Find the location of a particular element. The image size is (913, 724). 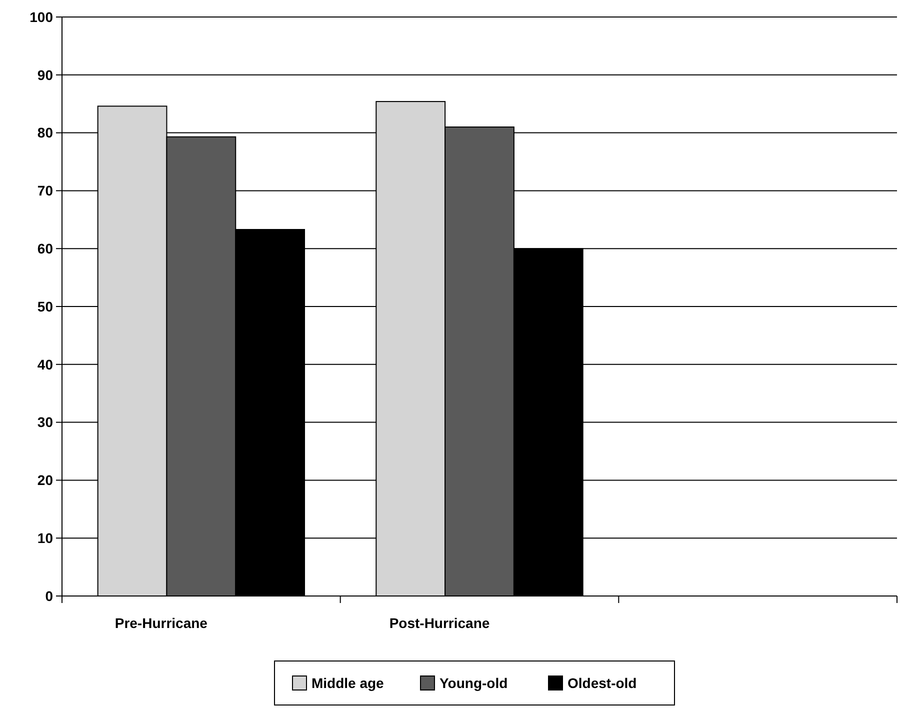

legend-label: Young-old is located at coordinates (474, 682).